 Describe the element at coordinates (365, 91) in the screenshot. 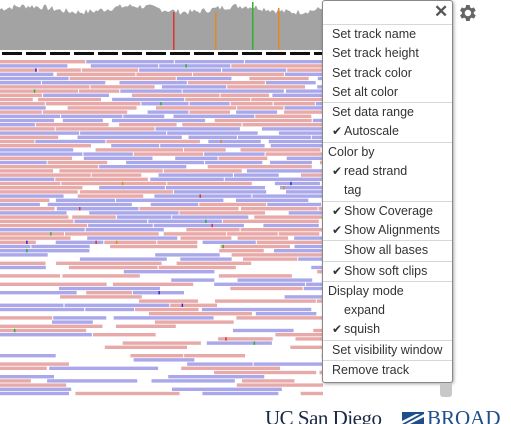

I see `menu-item-set-alt-color: Set alt color` at that location.